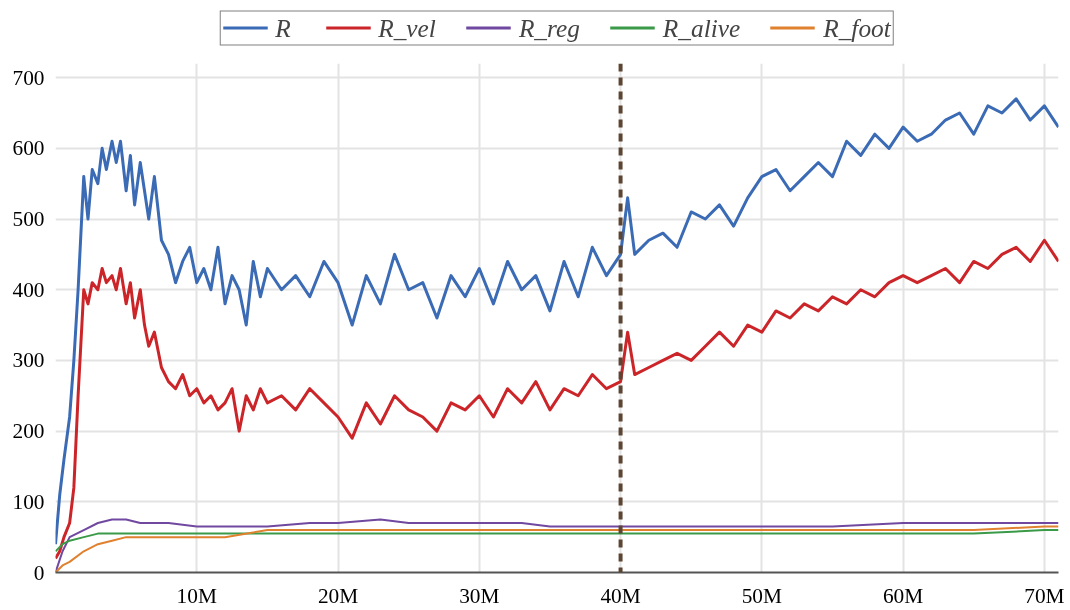  What do you see at coordinates (762, 595) in the screenshot?
I see `x-tick-label: 50M` at bounding box center [762, 595].